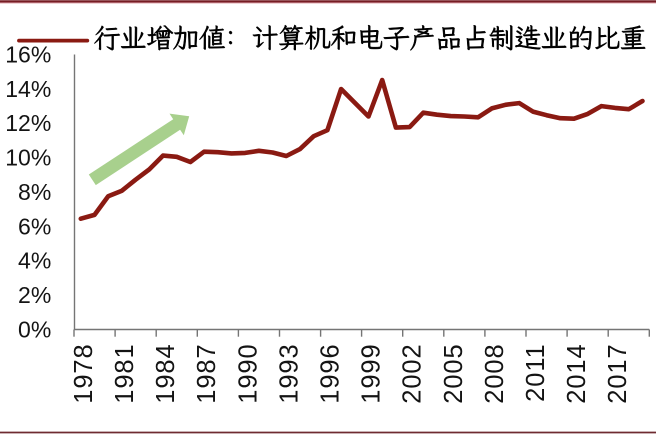 The width and height of the screenshot is (656, 437). What do you see at coordinates (34, 226) in the screenshot?
I see `svg-text: 6%` at bounding box center [34, 226].